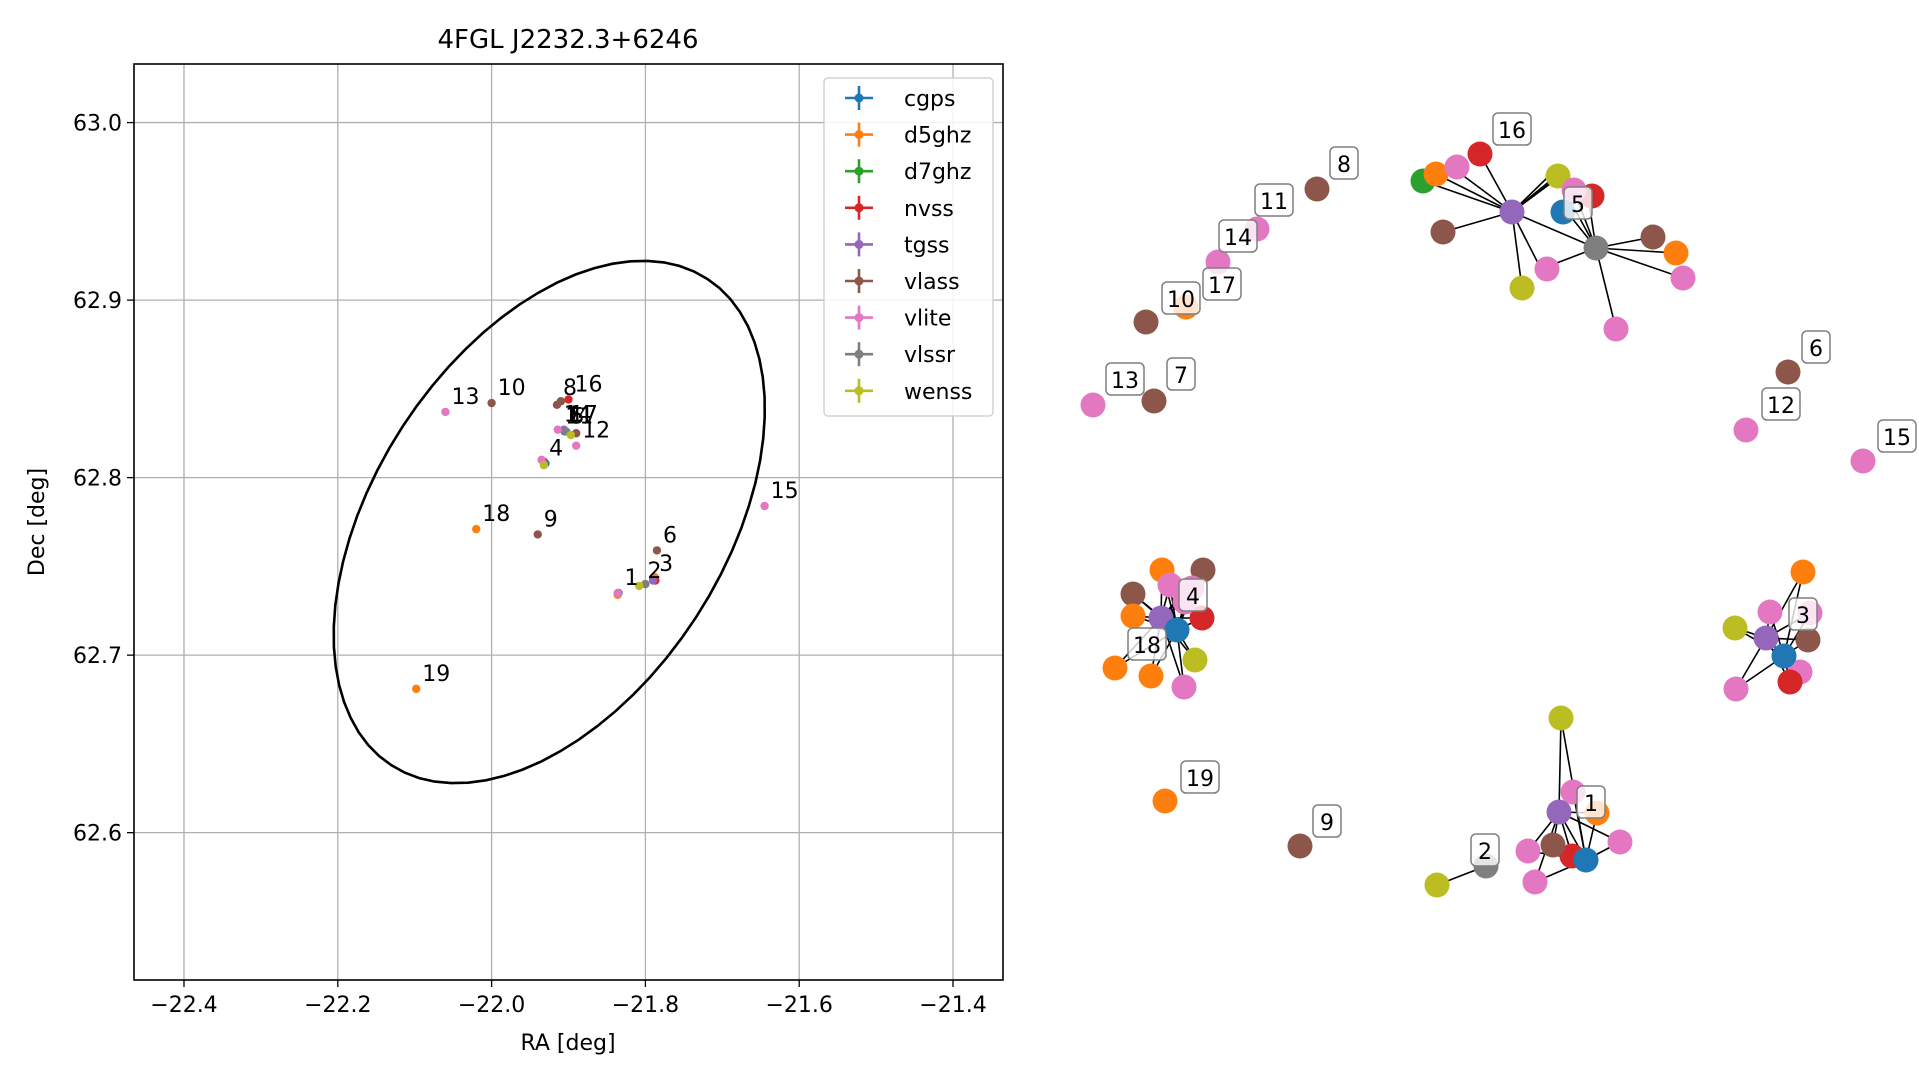 The height and width of the screenshot is (1080, 1919). I want to click on x-tick-label: −21.8, so click(645, 1005).